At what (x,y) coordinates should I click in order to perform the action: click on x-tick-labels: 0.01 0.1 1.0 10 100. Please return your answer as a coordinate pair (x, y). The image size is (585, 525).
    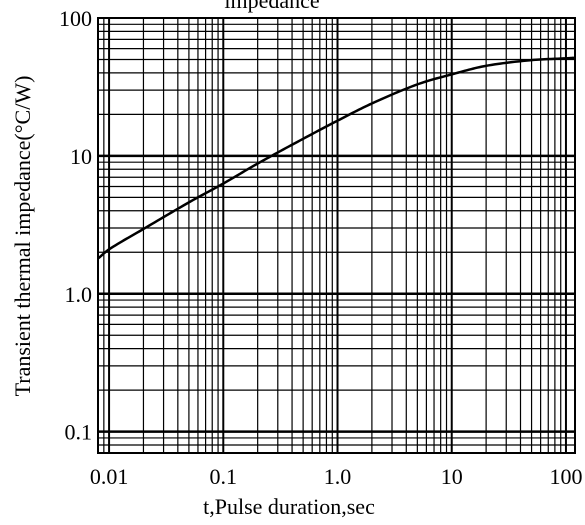
    Looking at the image, I should click on (336, 476).